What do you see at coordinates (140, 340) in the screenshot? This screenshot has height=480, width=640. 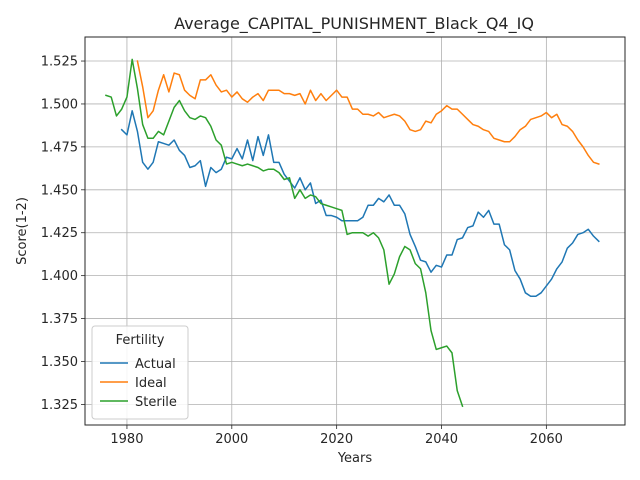 I see `legend-title: Fertility` at bounding box center [140, 340].